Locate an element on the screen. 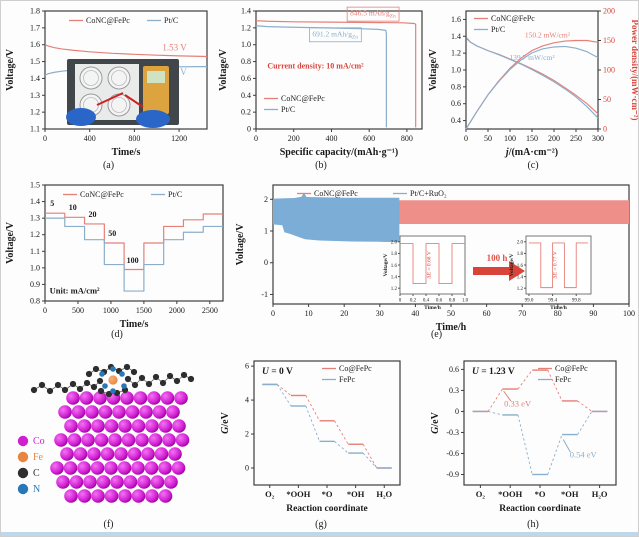 Image resolution: width=639 pixels, height=537 pixels. x-tick-label: 80 is located at coordinates (558, 313).